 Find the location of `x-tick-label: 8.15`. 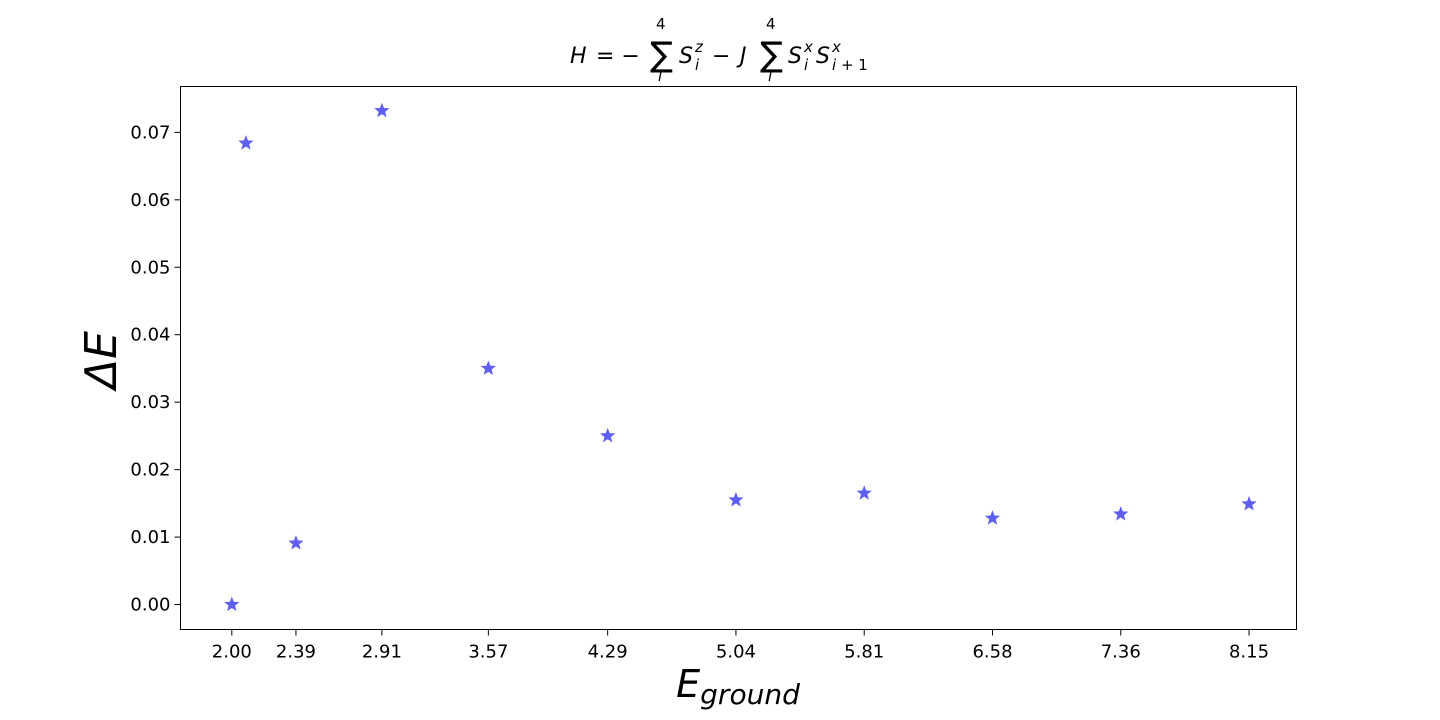

x-tick-label: 8.15 is located at coordinates (1249, 652).